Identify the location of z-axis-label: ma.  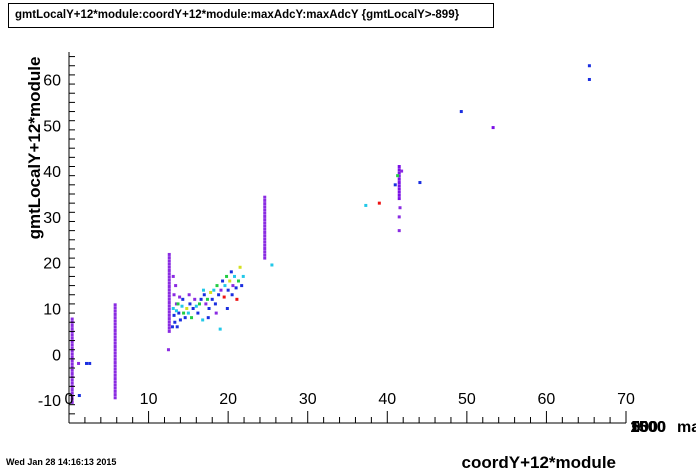
(686, 427).